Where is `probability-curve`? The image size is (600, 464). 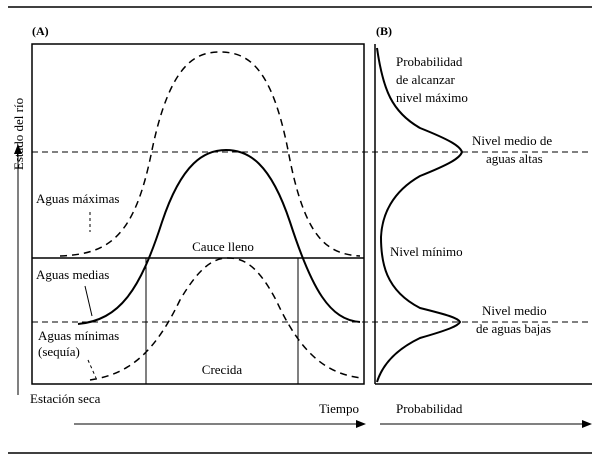
probability-curve is located at coordinates (420, 215).